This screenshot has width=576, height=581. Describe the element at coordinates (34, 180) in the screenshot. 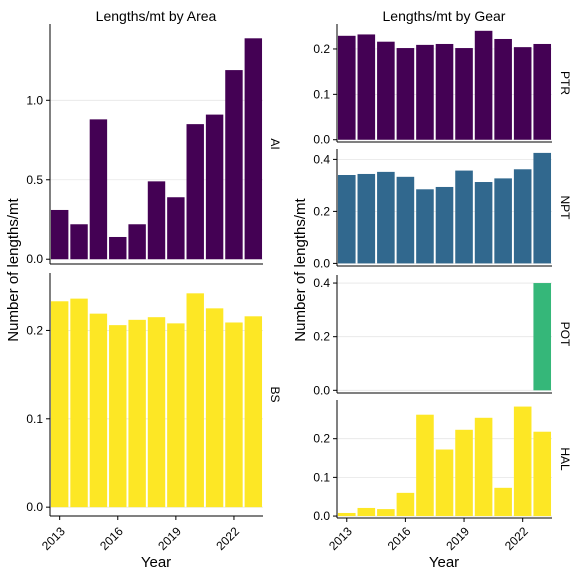

I see `y-tick-label: 0.5` at that location.